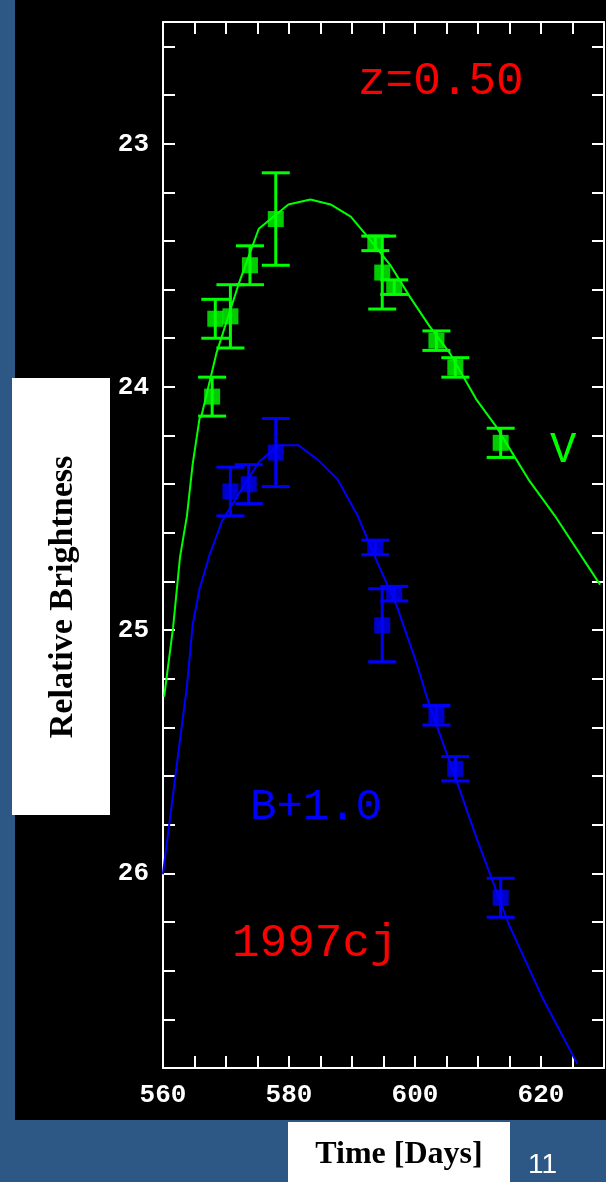  Describe the element at coordinates (415, 1095) in the screenshot. I see `x-tick-label: 600` at that location.